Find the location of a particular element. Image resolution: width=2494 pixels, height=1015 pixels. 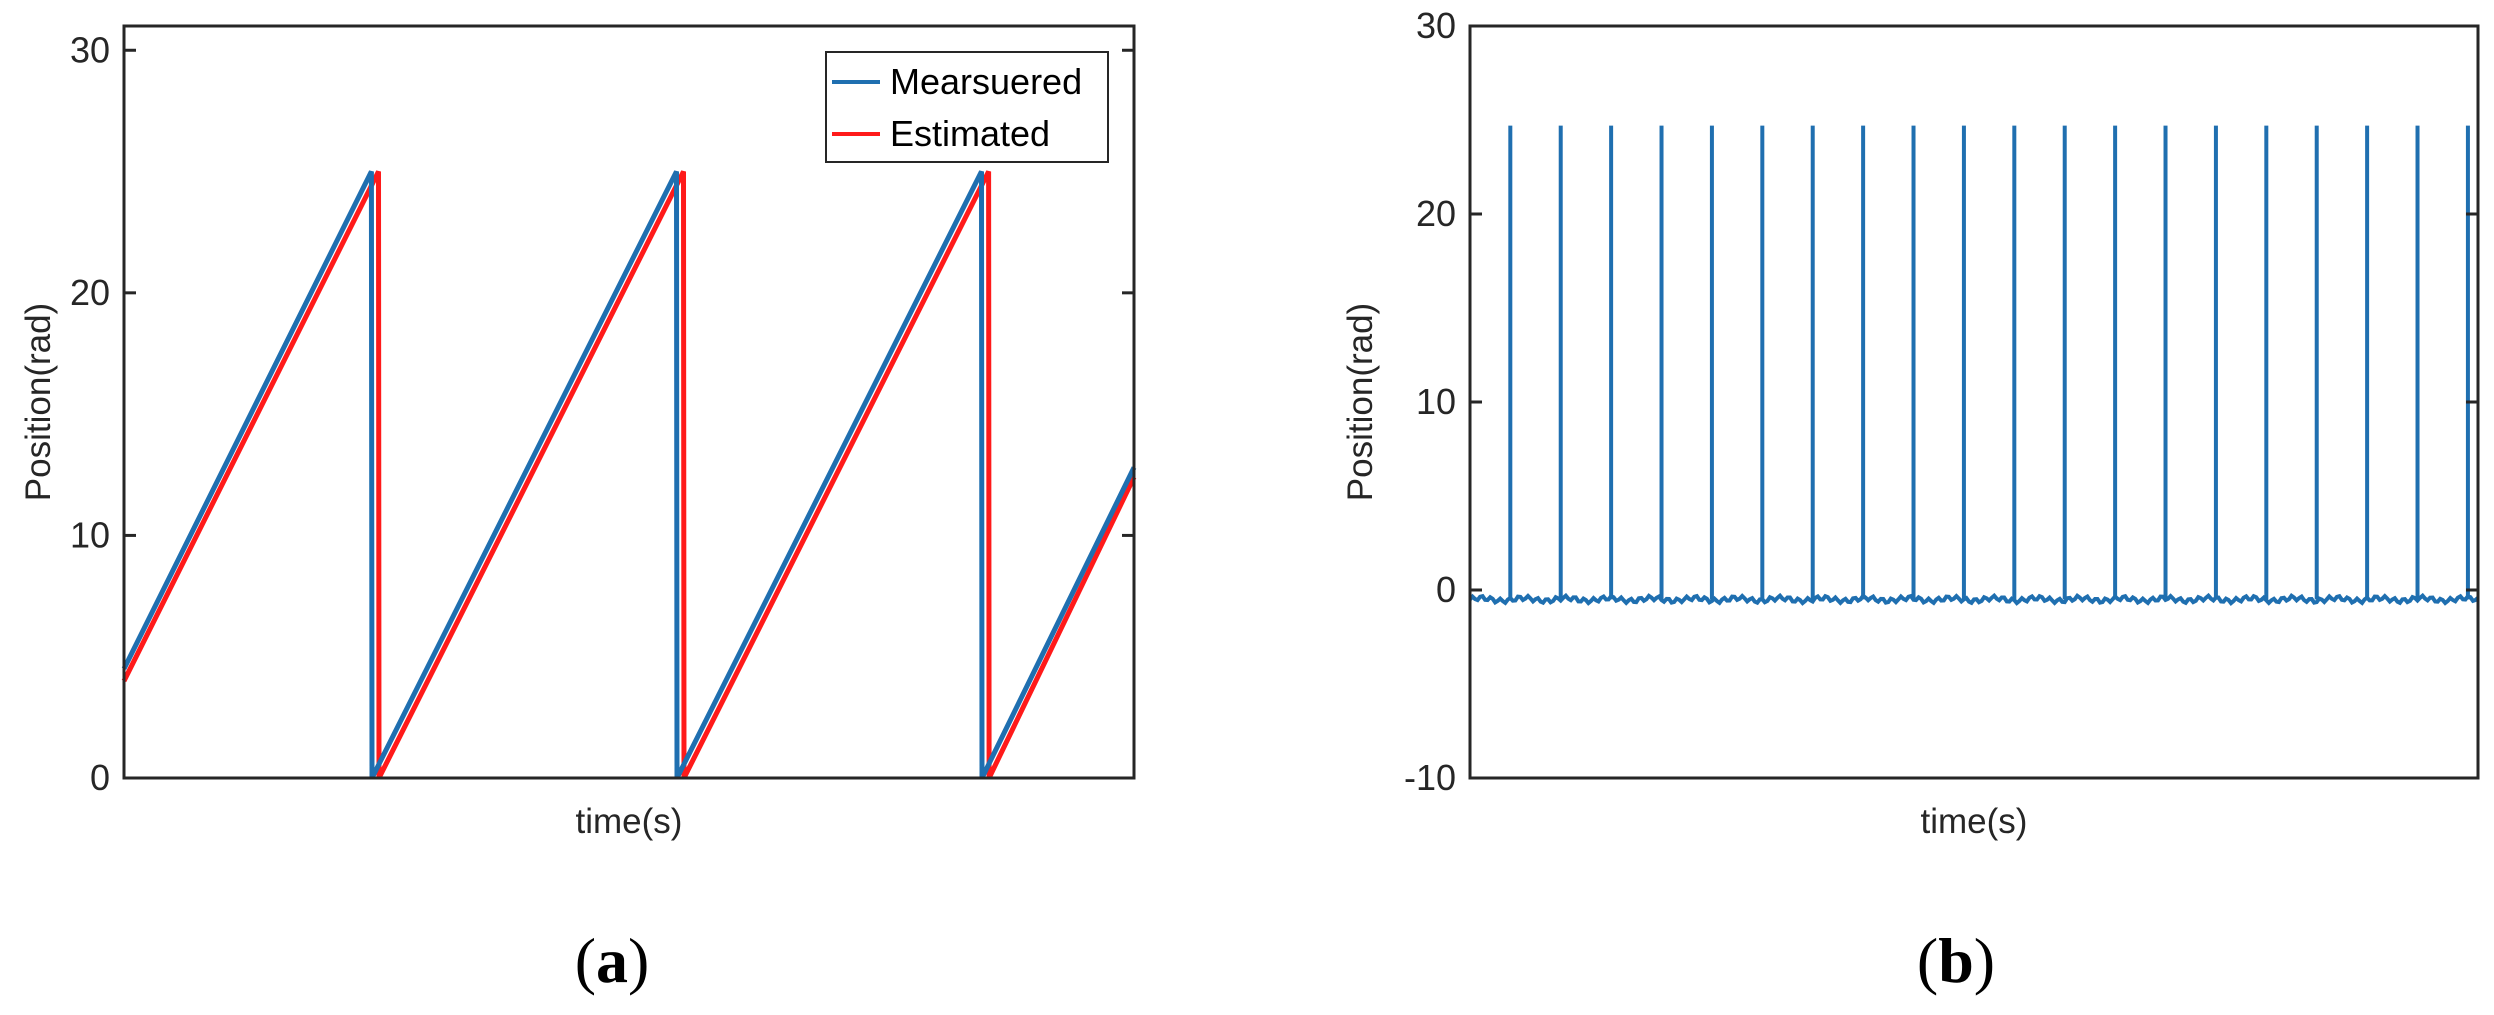

chart-a-xlabel: time(s) is located at coordinates (629, 821).